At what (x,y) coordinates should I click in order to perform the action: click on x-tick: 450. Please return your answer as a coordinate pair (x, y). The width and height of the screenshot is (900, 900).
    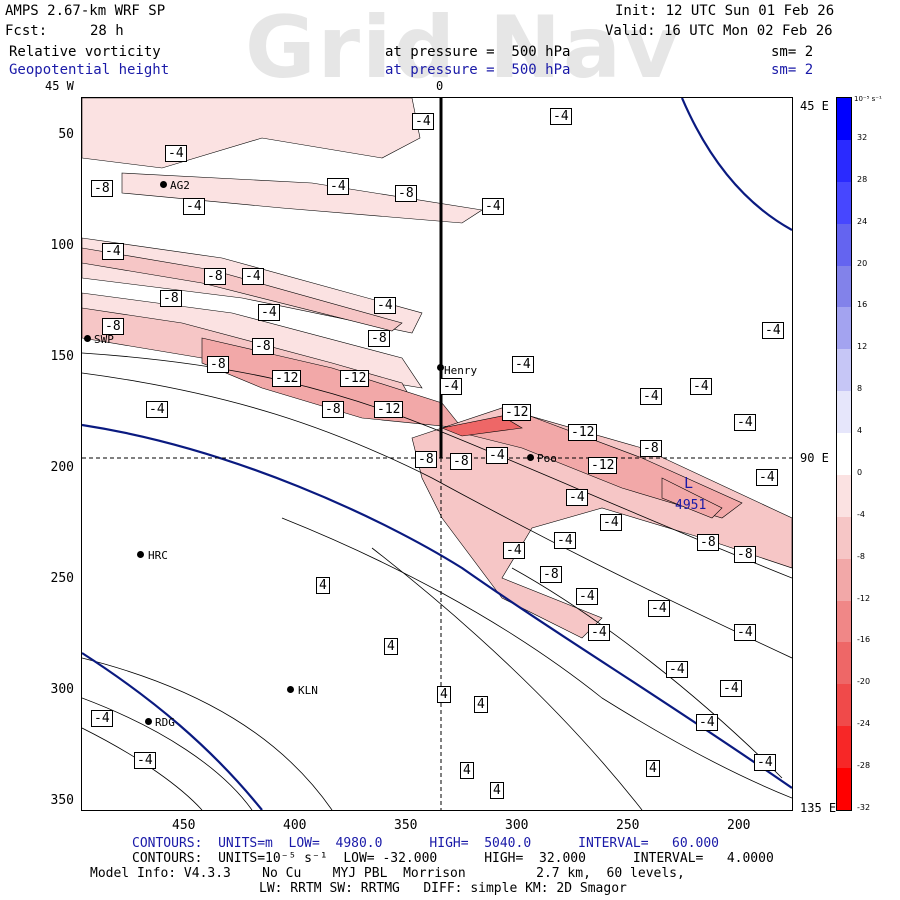
    Looking at the image, I should click on (184, 825).